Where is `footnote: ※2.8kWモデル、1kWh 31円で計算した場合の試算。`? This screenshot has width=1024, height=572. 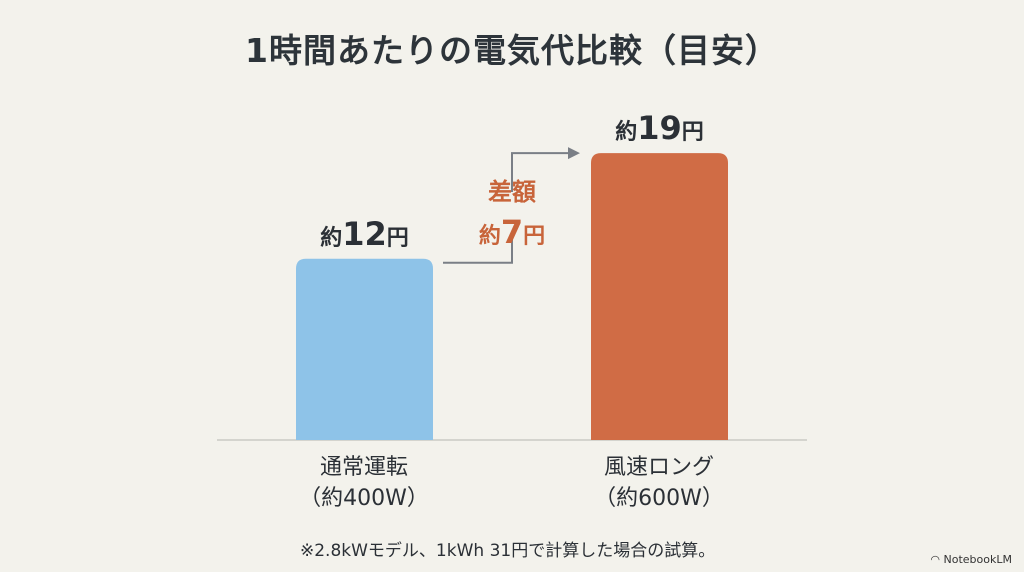 footnote: ※2.8kWモデル、1kWh 31円で計算した場合の試算。 is located at coordinates (508, 551).